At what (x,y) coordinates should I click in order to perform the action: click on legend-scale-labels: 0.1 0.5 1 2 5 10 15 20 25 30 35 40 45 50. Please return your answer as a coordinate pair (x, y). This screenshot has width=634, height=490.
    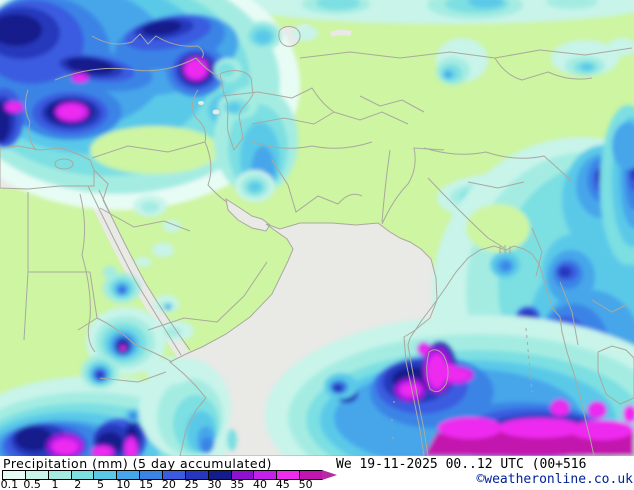
    Looking at the image, I should click on (170, 484).